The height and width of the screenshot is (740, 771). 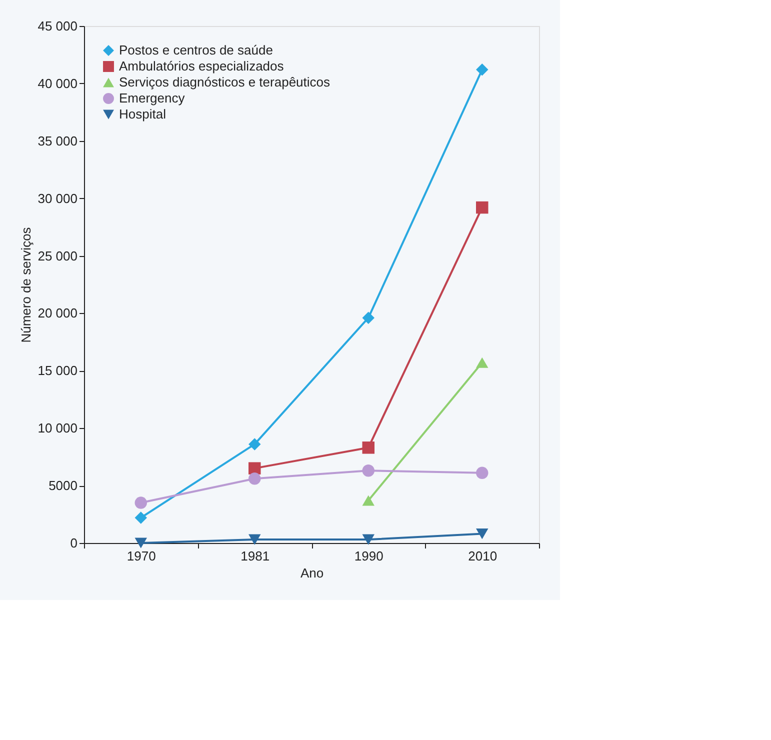 What do you see at coordinates (224, 82) in the screenshot?
I see `legend-label: Serviços diagnósticos e terapêuticos` at bounding box center [224, 82].